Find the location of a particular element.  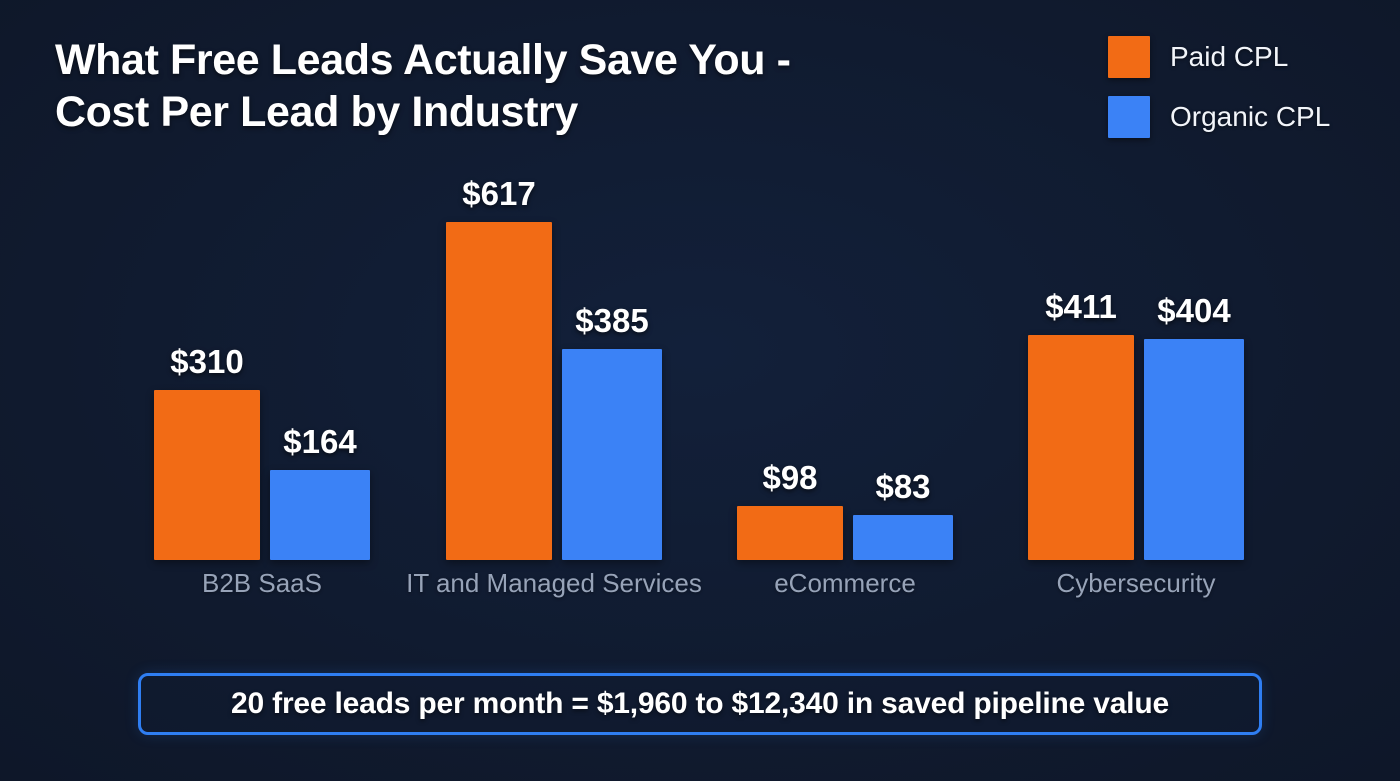

category-label: Cybersecurity is located at coordinates (1136, 583).